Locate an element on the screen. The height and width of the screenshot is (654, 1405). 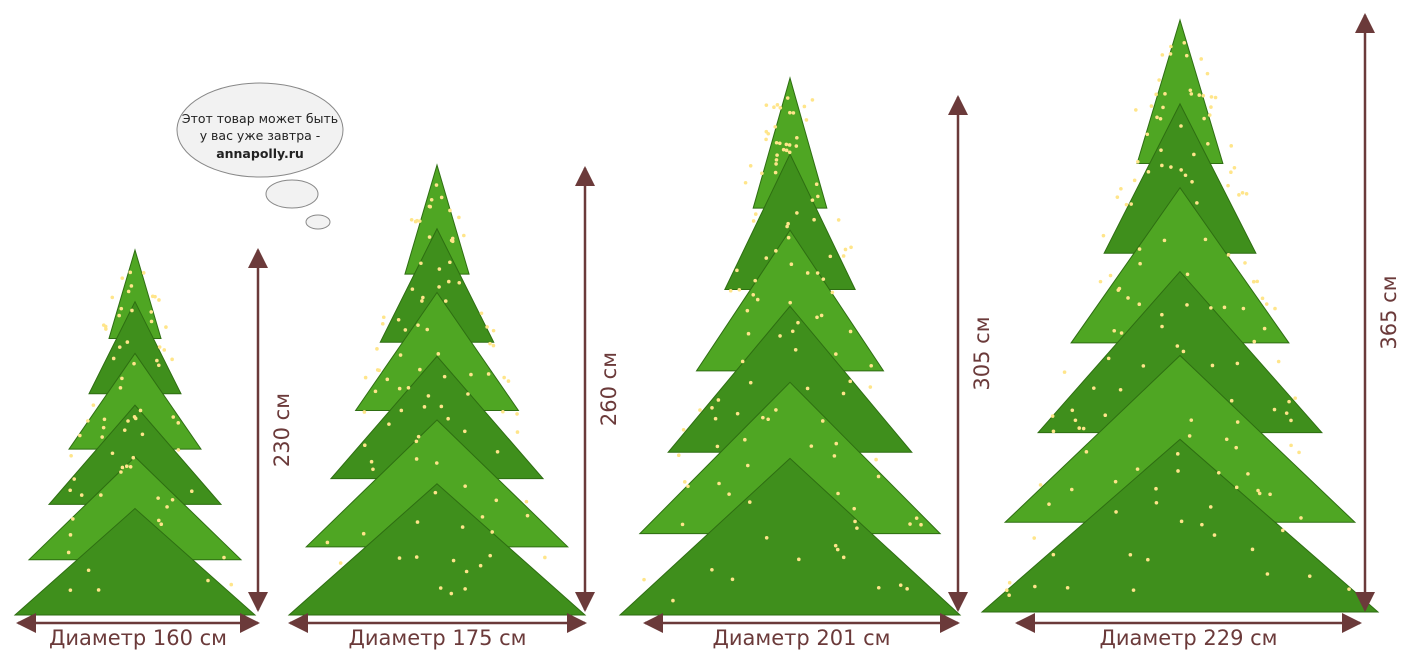
height-label: 230 см is located at coordinates (282, 430).